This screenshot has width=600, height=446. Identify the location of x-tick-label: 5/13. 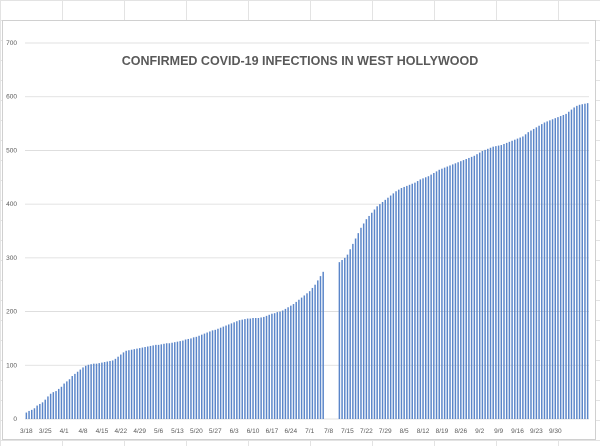
(177, 431).